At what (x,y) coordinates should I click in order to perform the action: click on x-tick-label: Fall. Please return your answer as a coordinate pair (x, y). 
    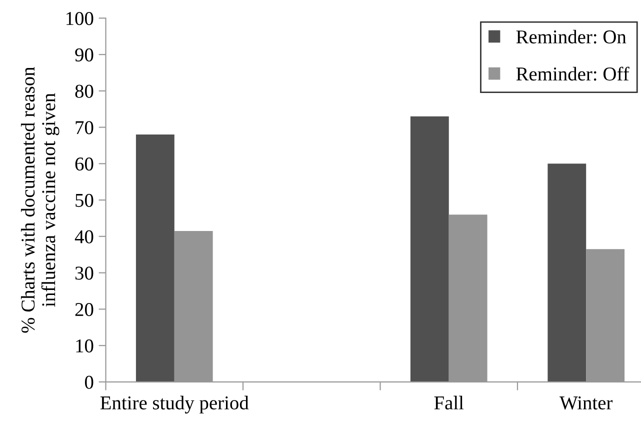
    Looking at the image, I should click on (449, 403).